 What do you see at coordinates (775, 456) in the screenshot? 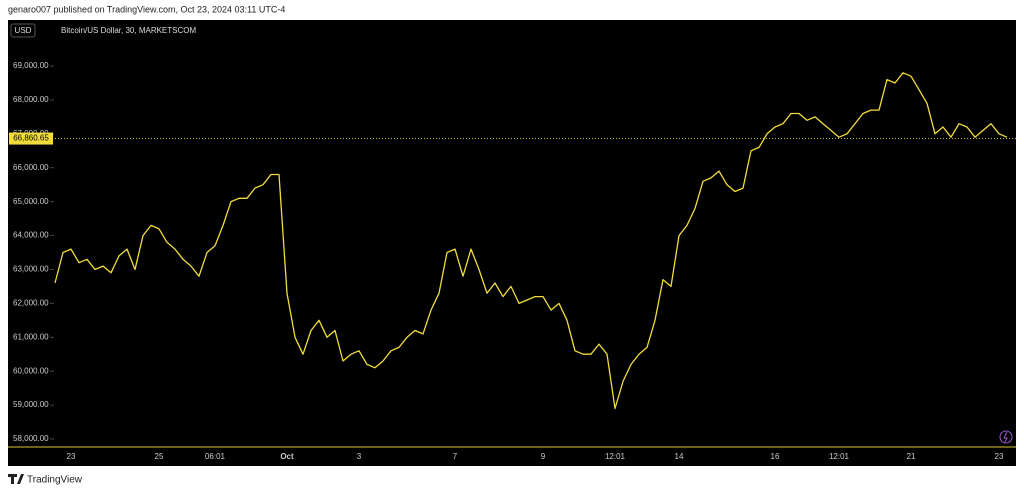
I see `x-tick-label: 16` at bounding box center [775, 456].